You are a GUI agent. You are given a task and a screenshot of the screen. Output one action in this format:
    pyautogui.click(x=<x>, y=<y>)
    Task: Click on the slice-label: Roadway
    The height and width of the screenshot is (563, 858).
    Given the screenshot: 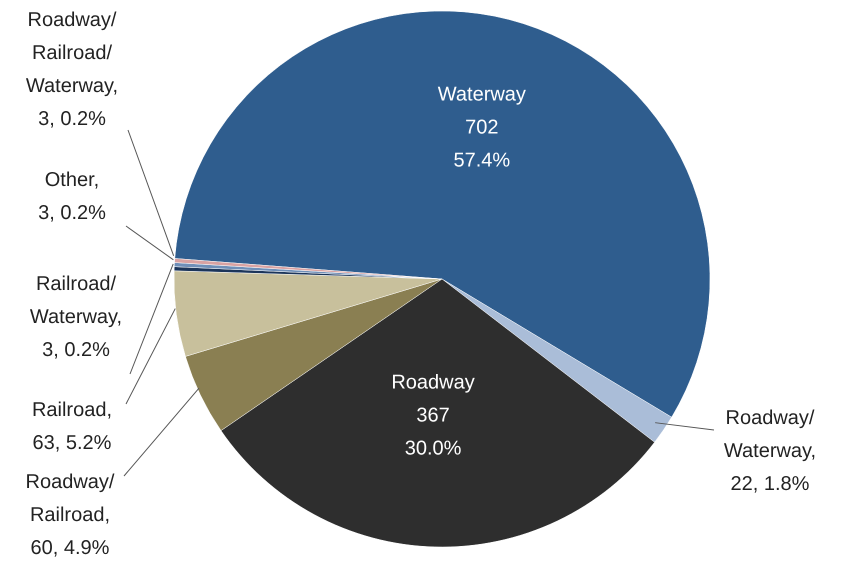 What is the action you would take?
    pyautogui.click(x=433, y=382)
    